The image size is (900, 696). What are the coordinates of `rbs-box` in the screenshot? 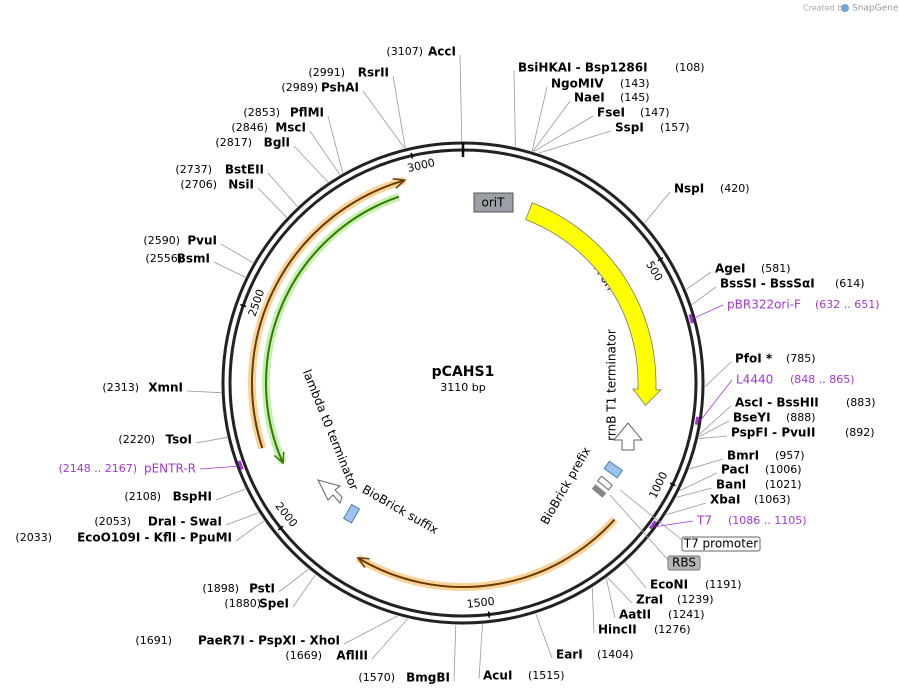 It's located at (684, 563).